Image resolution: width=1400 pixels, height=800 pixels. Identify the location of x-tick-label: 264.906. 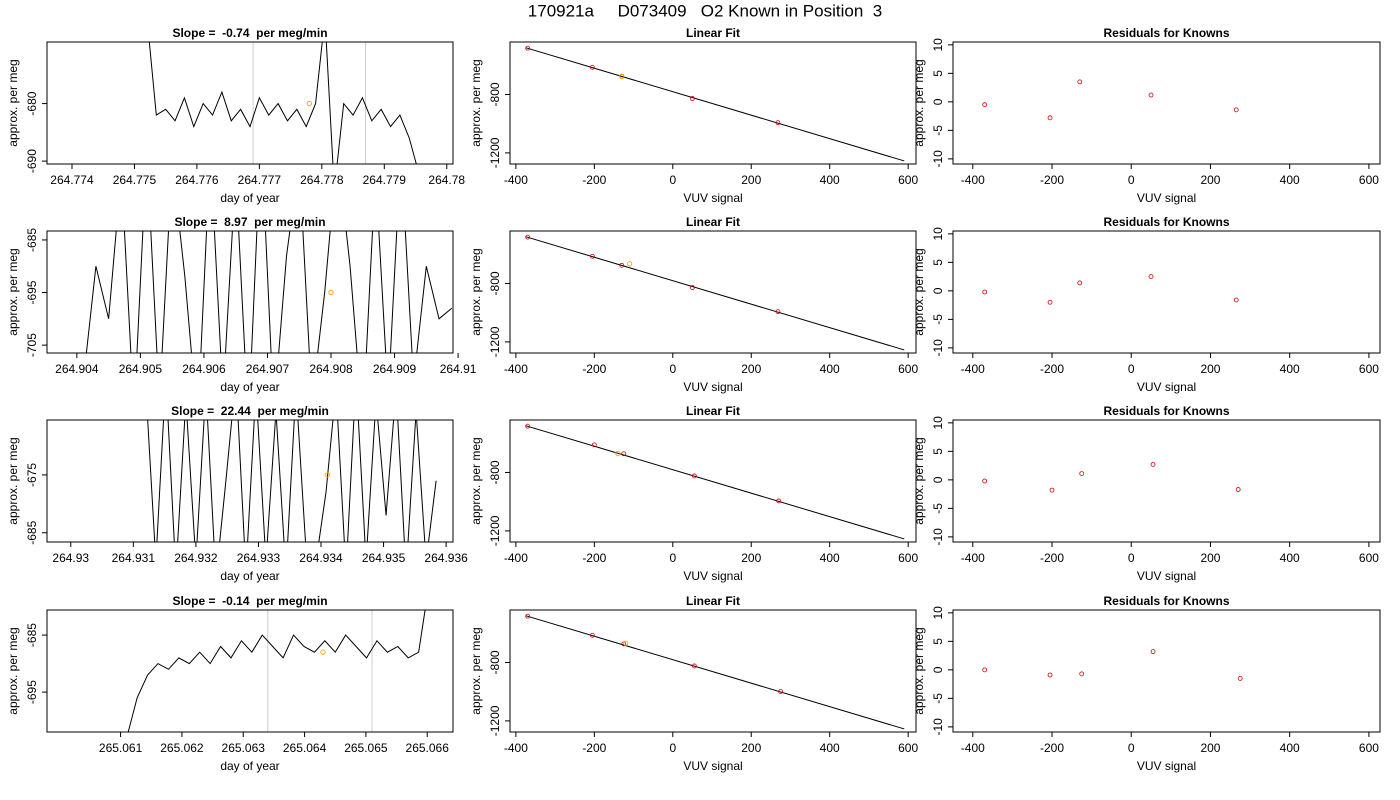
(204, 369).